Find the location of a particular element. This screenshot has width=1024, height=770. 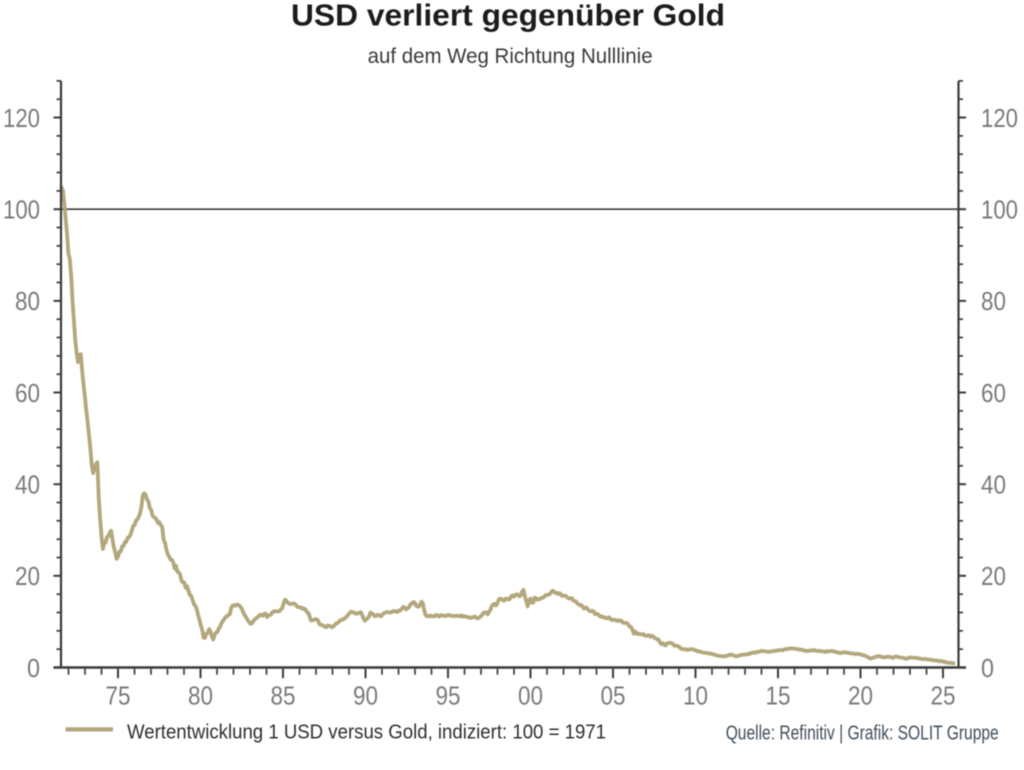

svg-text: 75 is located at coordinates (118, 695).